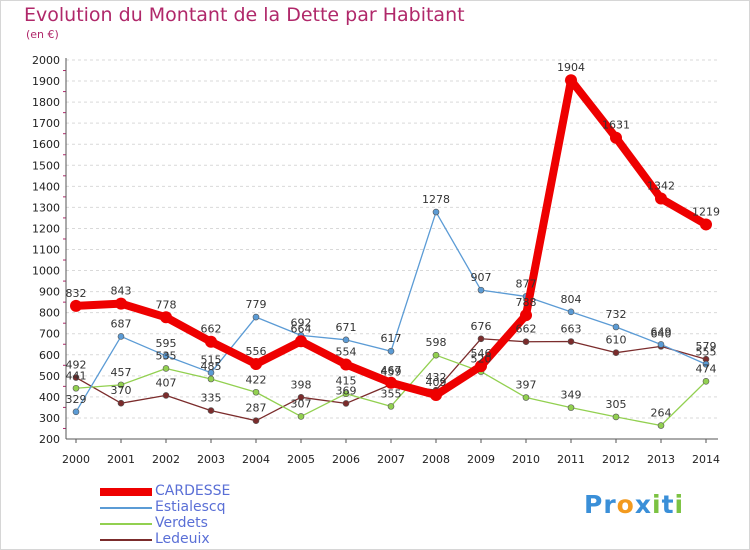 Image resolution: width=750 pixels, height=550 pixels. What do you see at coordinates (182, 539) in the screenshot?
I see `legend-label: Ledeuix` at bounding box center [182, 539].